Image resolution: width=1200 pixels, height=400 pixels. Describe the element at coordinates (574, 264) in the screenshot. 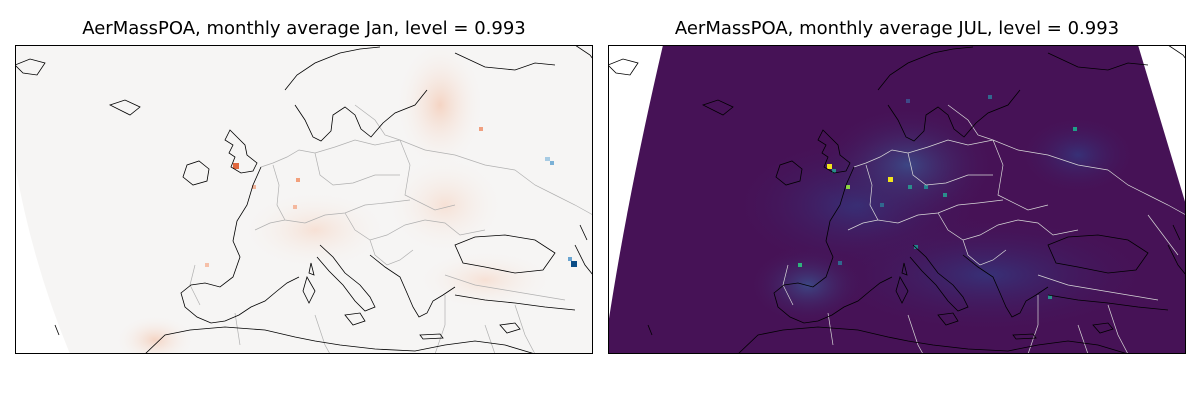

I see `hotspot-negative` at that location.